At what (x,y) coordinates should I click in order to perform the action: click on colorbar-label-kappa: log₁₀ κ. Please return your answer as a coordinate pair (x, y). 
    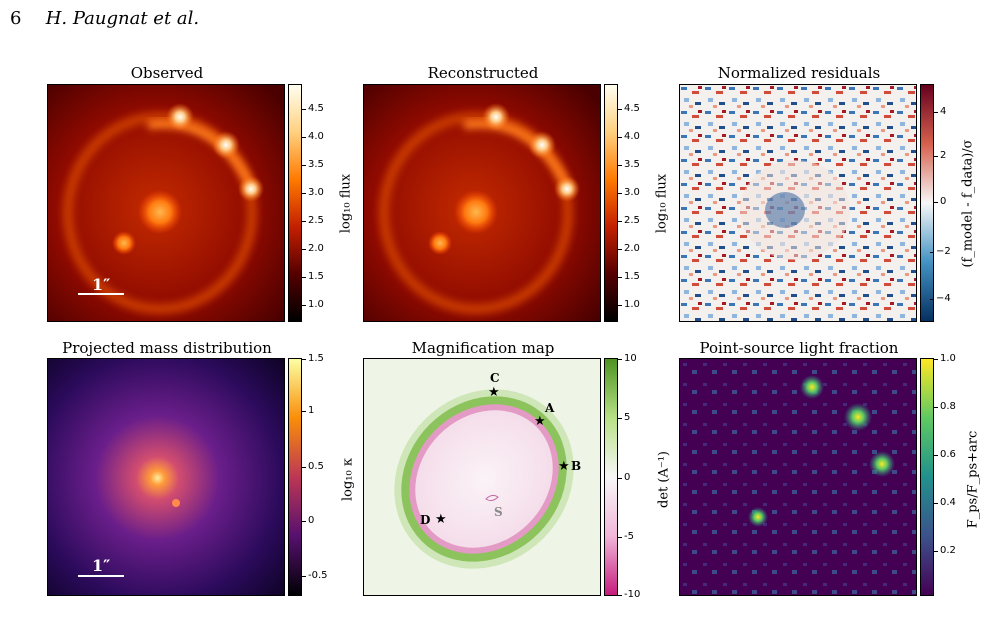
    Looking at the image, I should click on (348, 479).